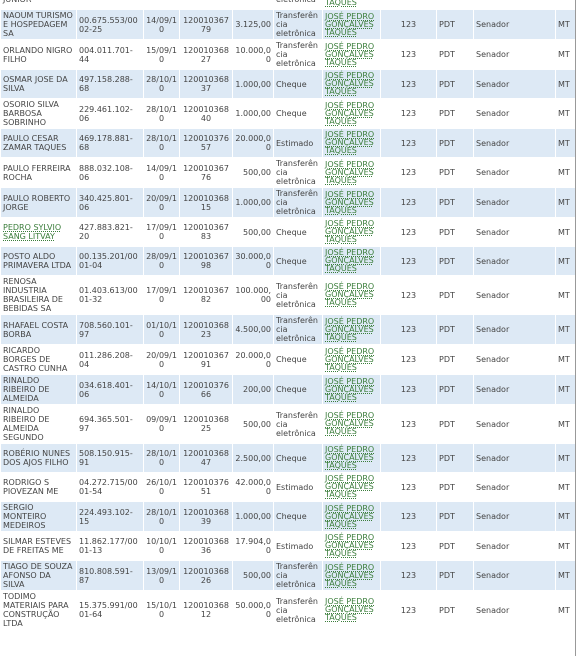  Describe the element at coordinates (206, 5) in the screenshot. I see `document-number: 16` at that location.